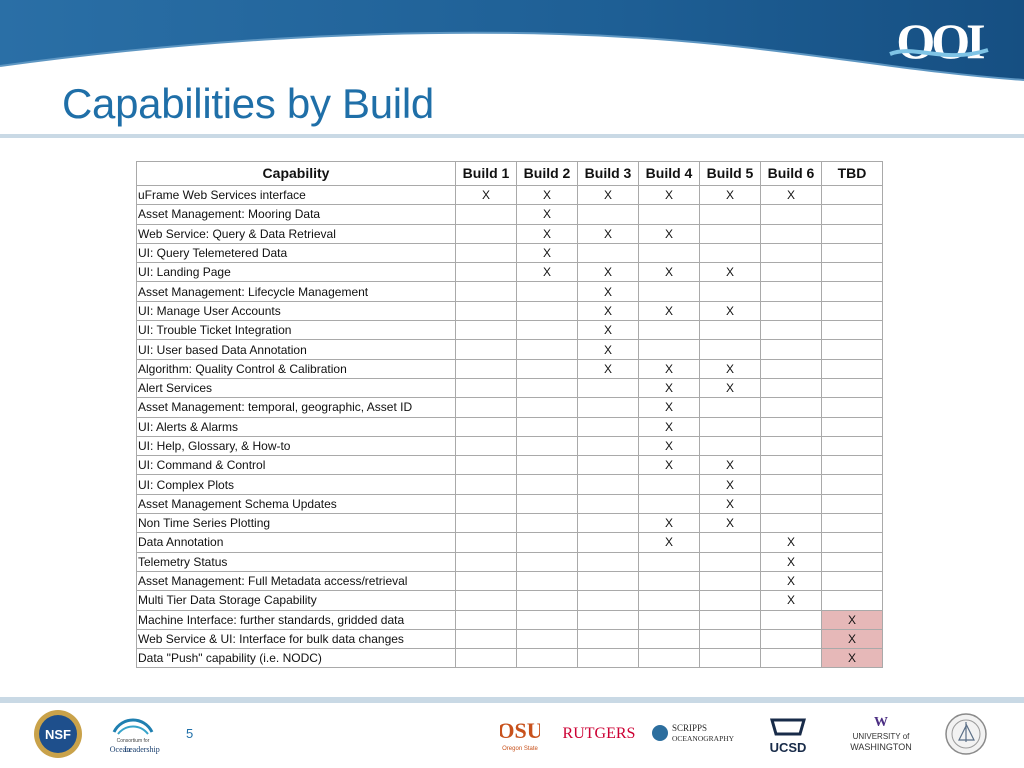 This screenshot has height=768, width=1024. What do you see at coordinates (547, 173) in the screenshot?
I see `header-build-2: Build 2` at bounding box center [547, 173].